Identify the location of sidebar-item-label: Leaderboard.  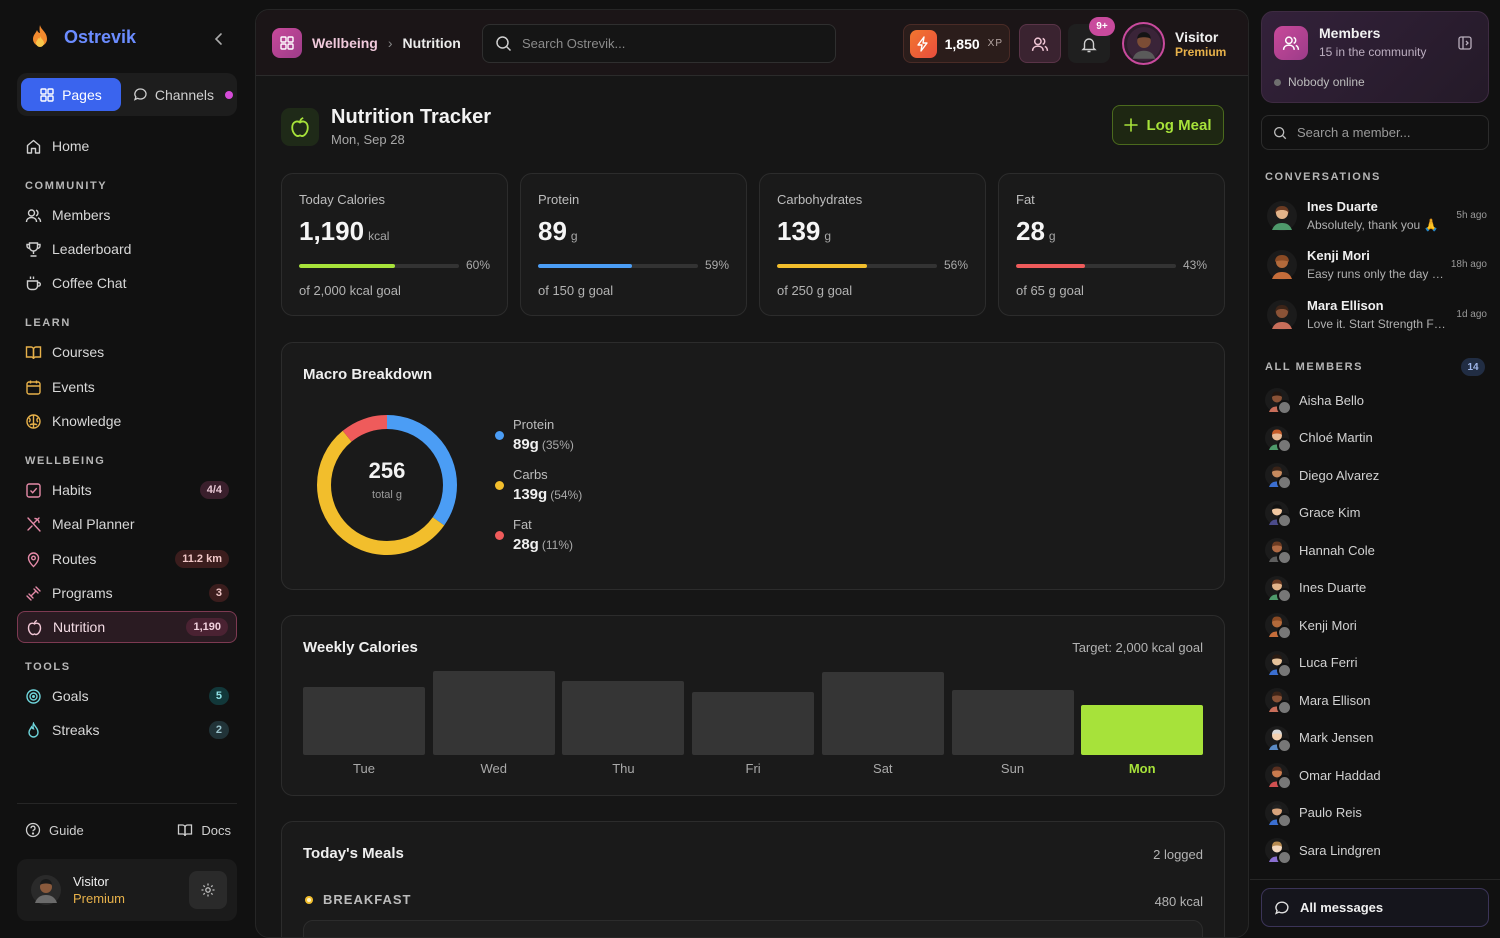
(92, 249).